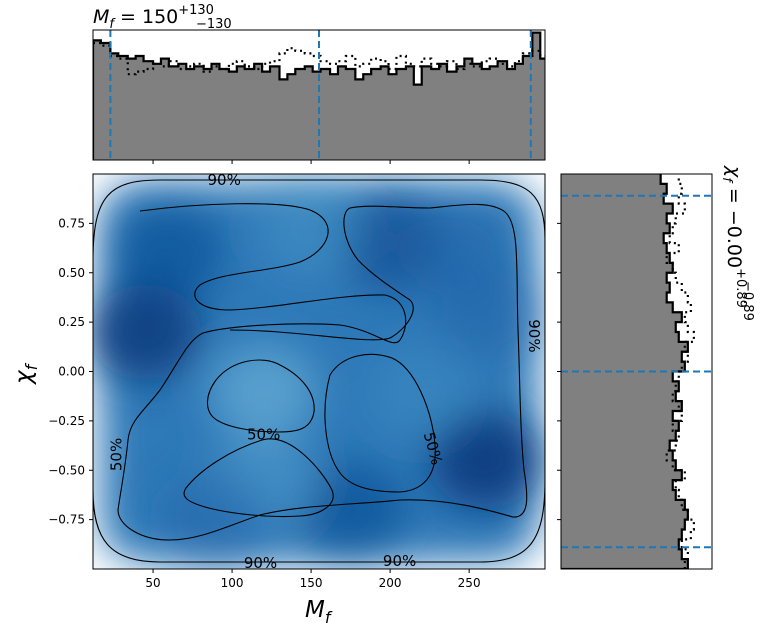  What do you see at coordinates (71, 223) in the screenshot?
I see `svg-text: 0.75` at bounding box center [71, 223].